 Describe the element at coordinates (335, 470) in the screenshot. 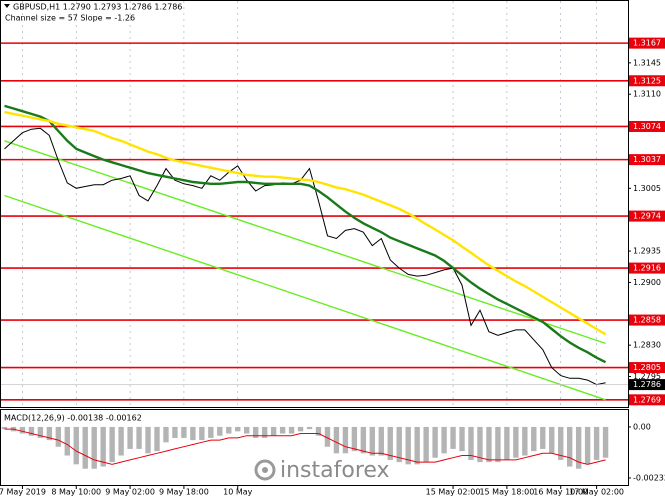

I see `watermark-text: instaforex` at that location.